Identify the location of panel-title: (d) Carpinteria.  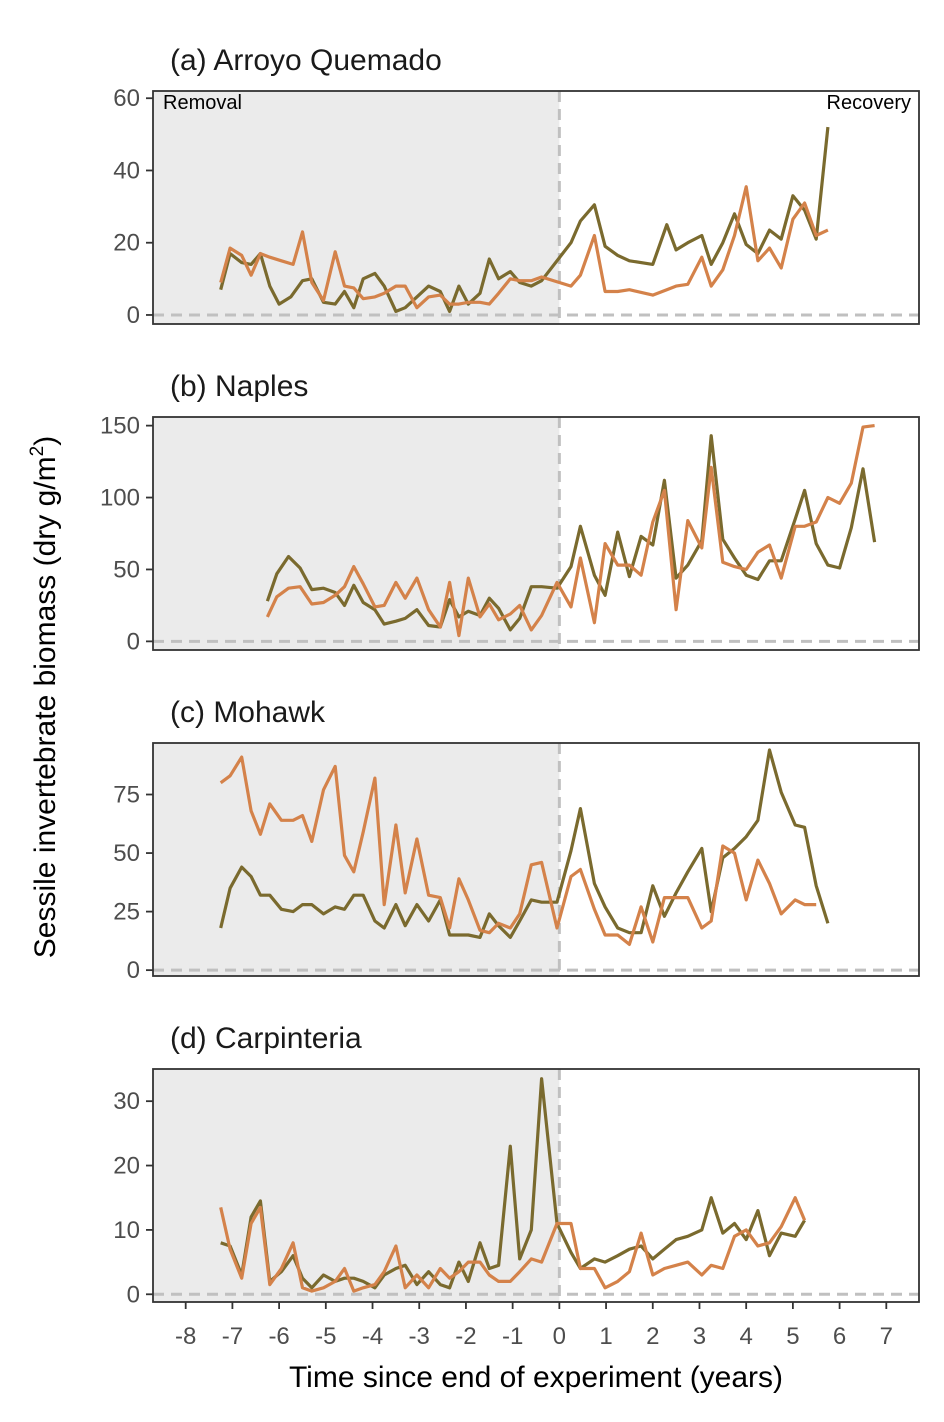
(266, 1038).